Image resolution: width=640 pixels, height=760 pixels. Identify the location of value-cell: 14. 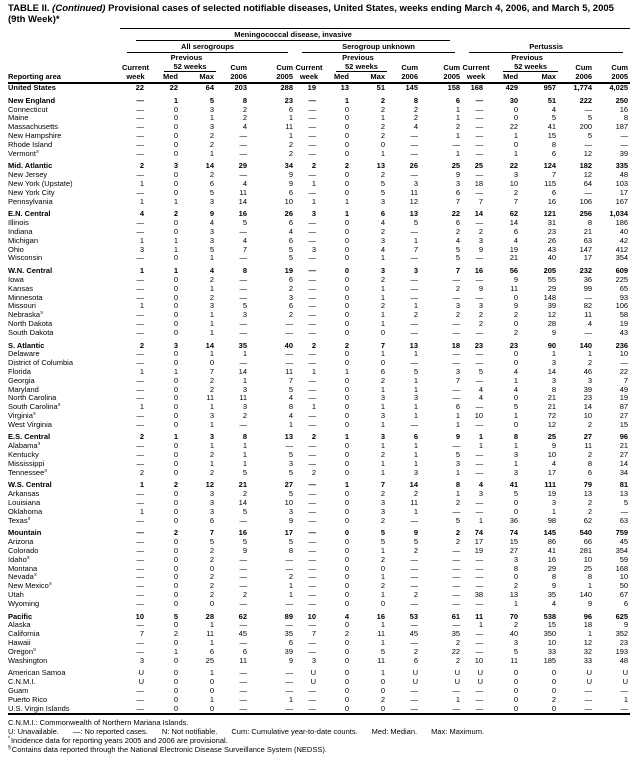
(479, 214).